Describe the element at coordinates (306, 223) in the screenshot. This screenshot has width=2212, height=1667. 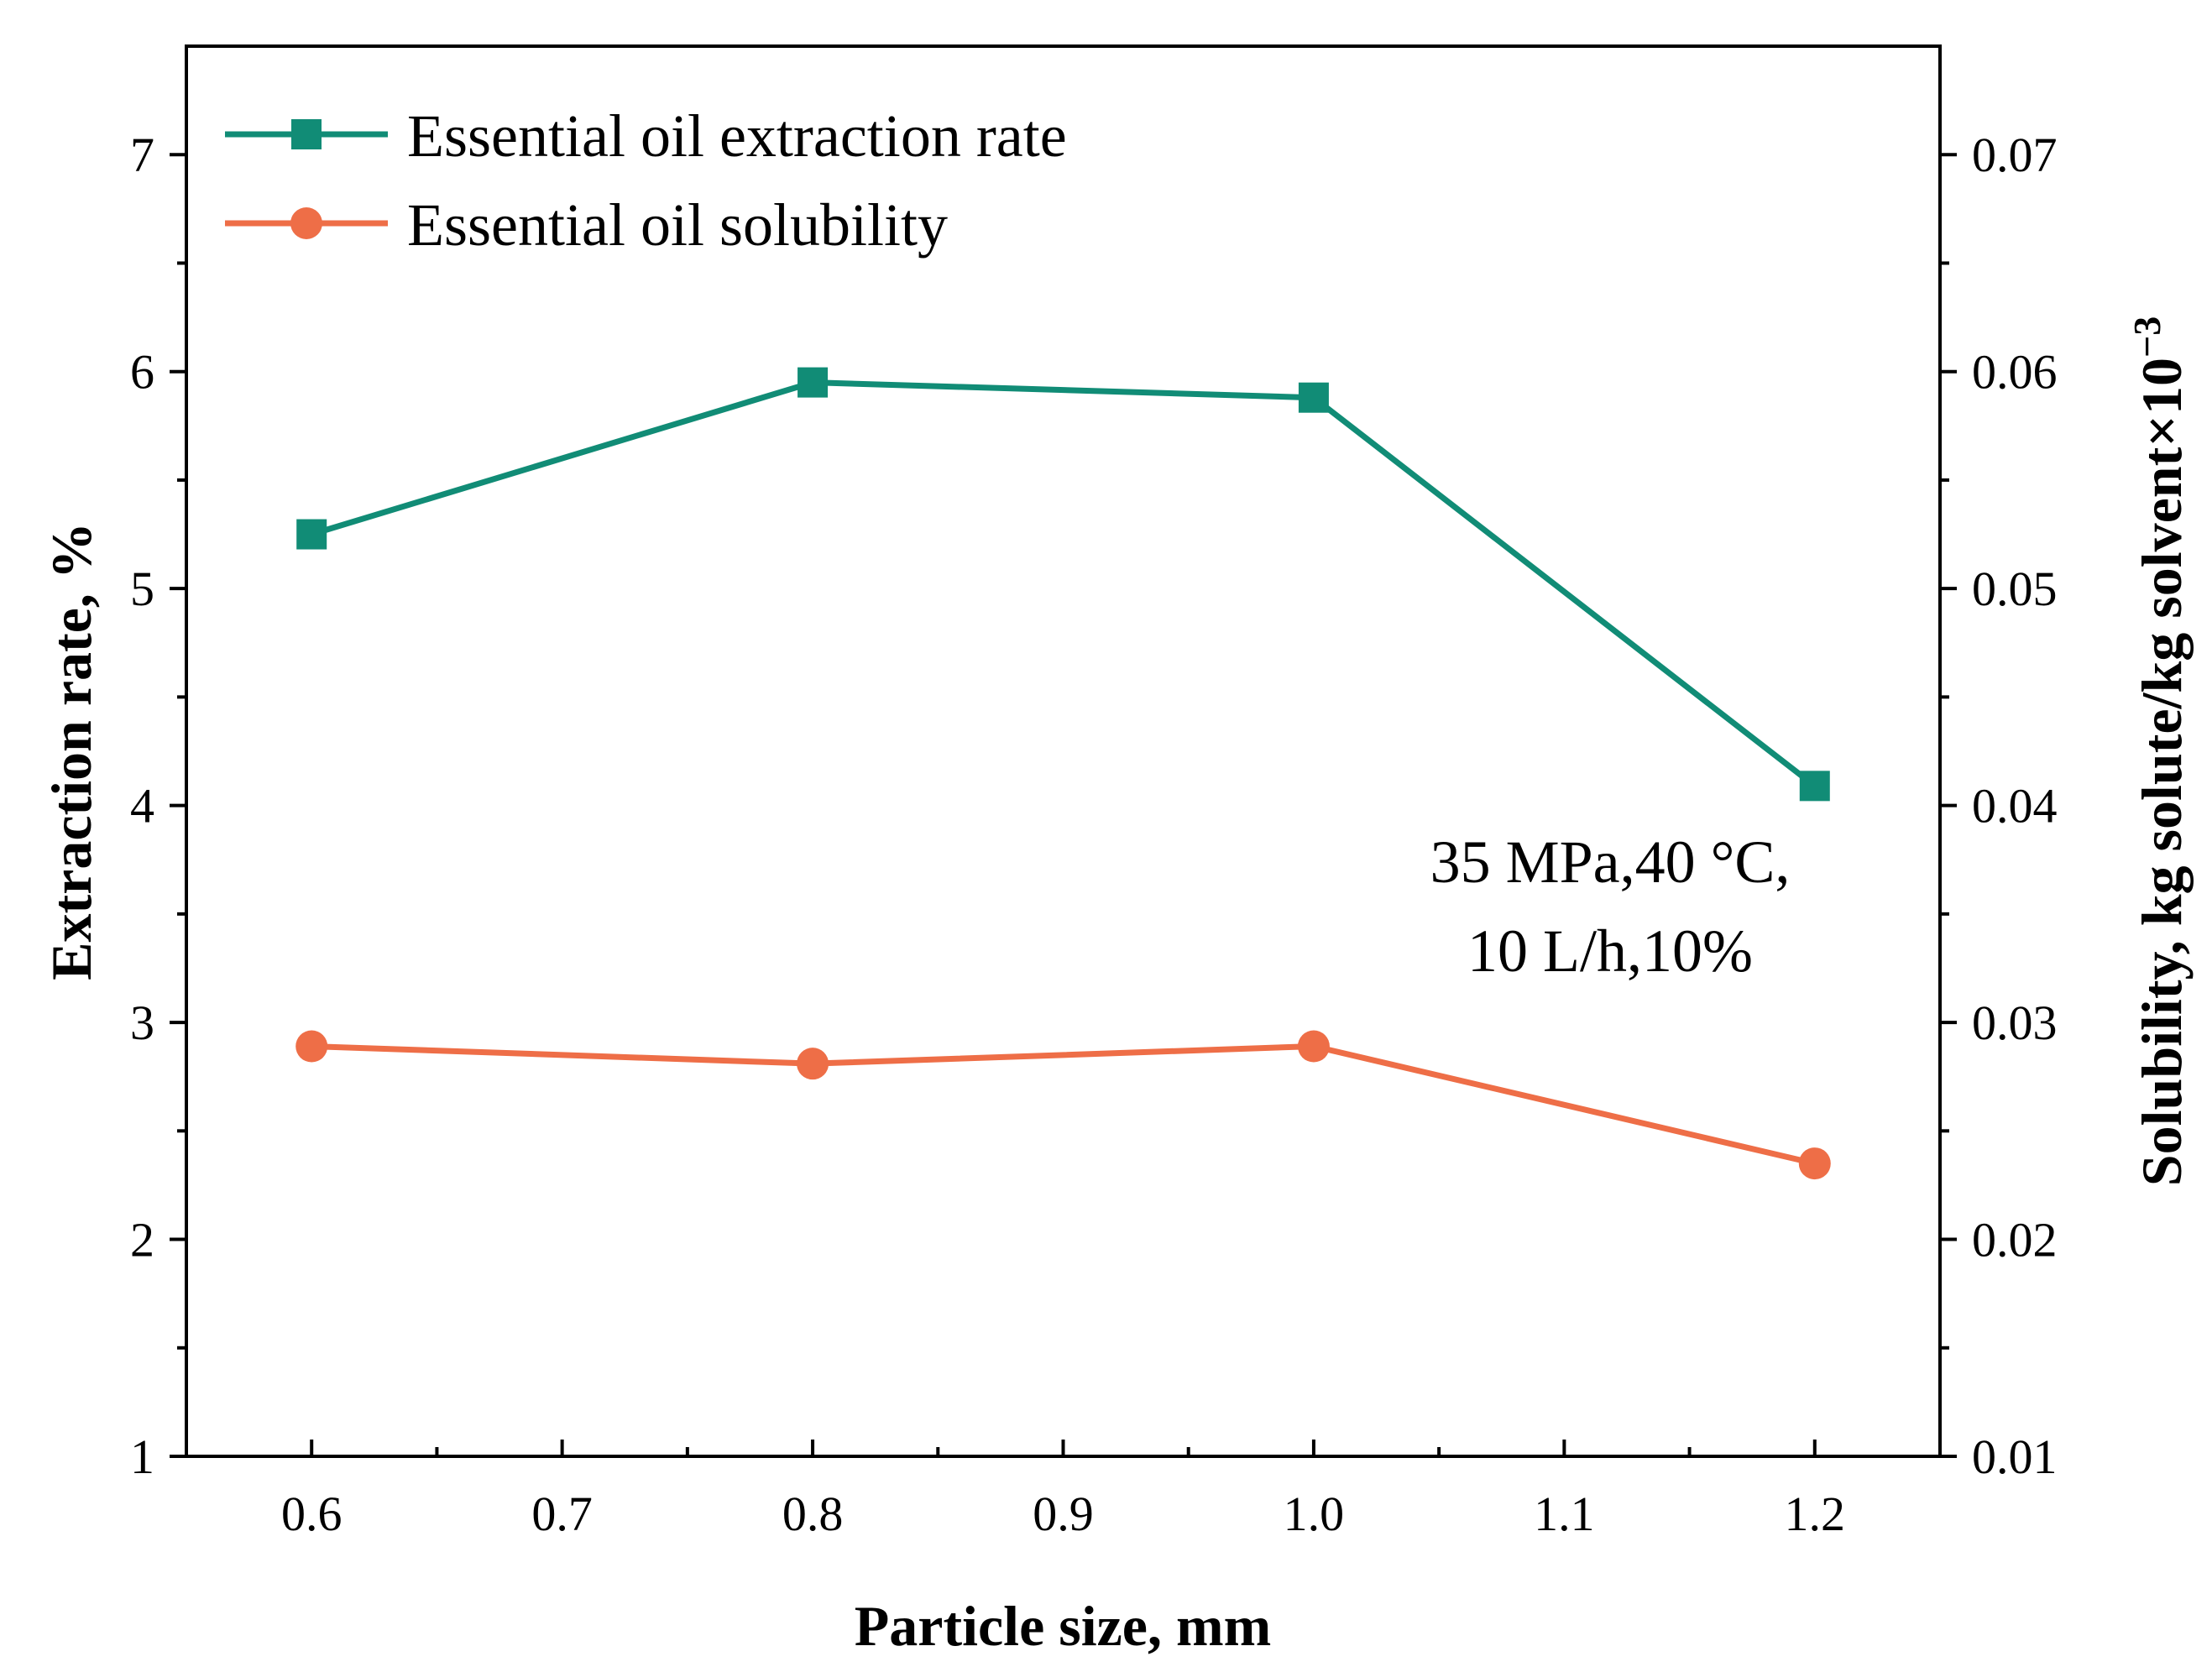
I see `legend-marker-circle` at that location.